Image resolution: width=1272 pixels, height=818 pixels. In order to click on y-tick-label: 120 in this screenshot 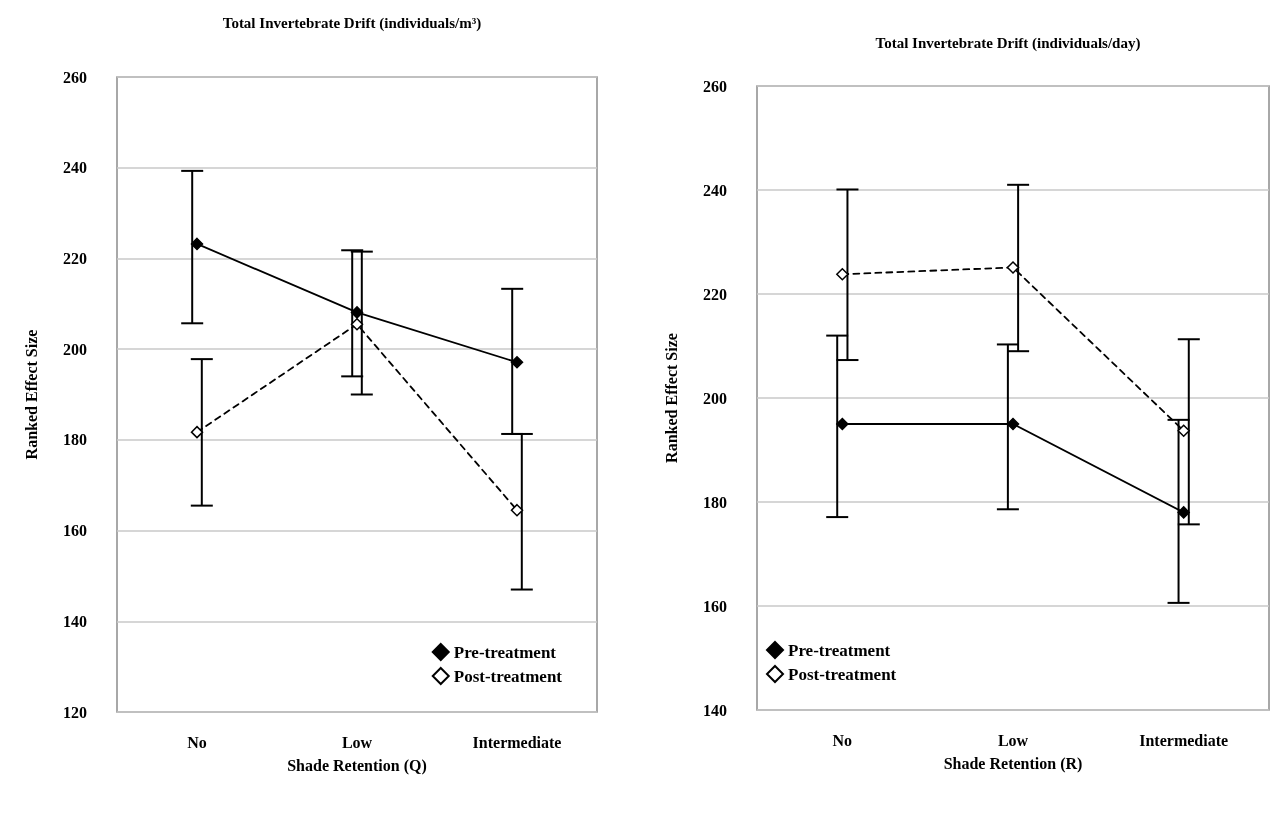, I will do `click(75, 712)`.